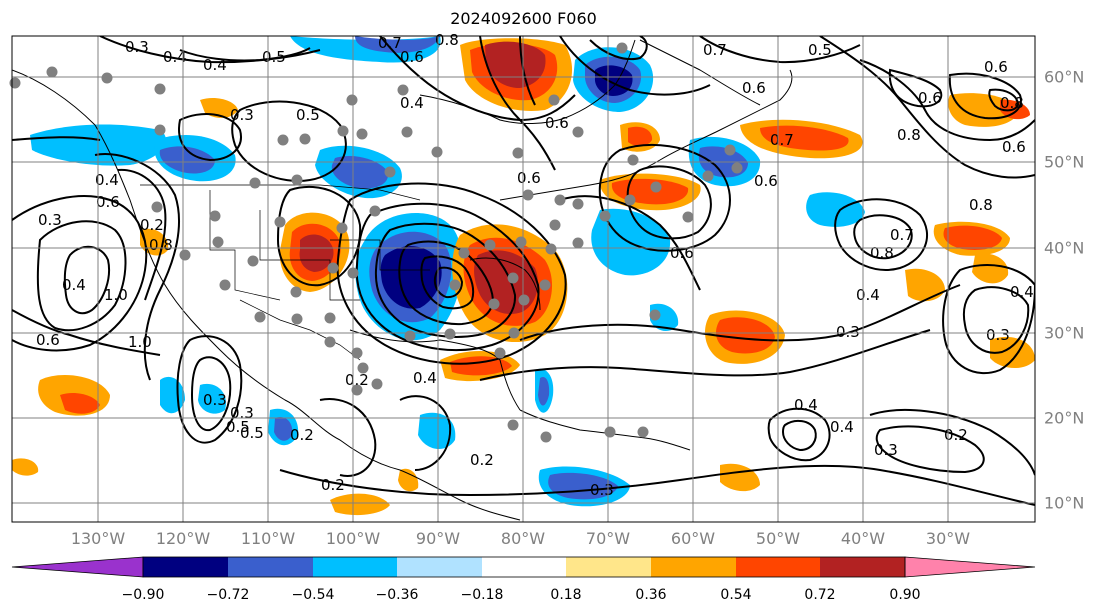 The height and width of the screenshot is (615, 1105). What do you see at coordinates (397, 595) in the screenshot?
I see `colorbar-tick: −0.36` at bounding box center [397, 595].